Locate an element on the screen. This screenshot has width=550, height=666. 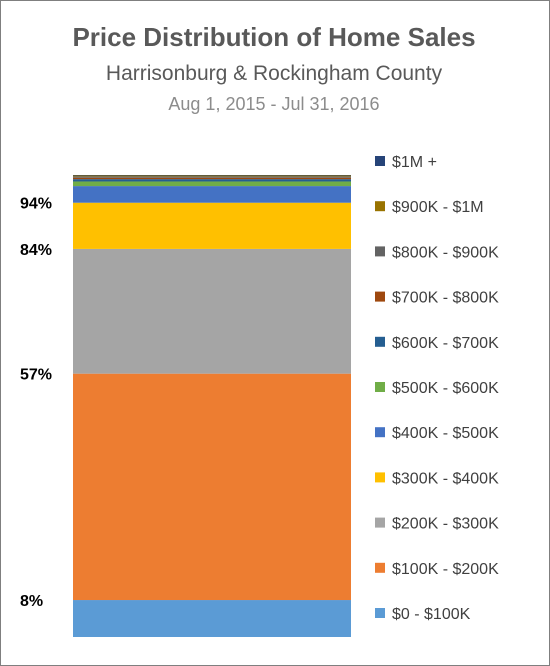
legend-label: $600K - $700K is located at coordinates (445, 343).